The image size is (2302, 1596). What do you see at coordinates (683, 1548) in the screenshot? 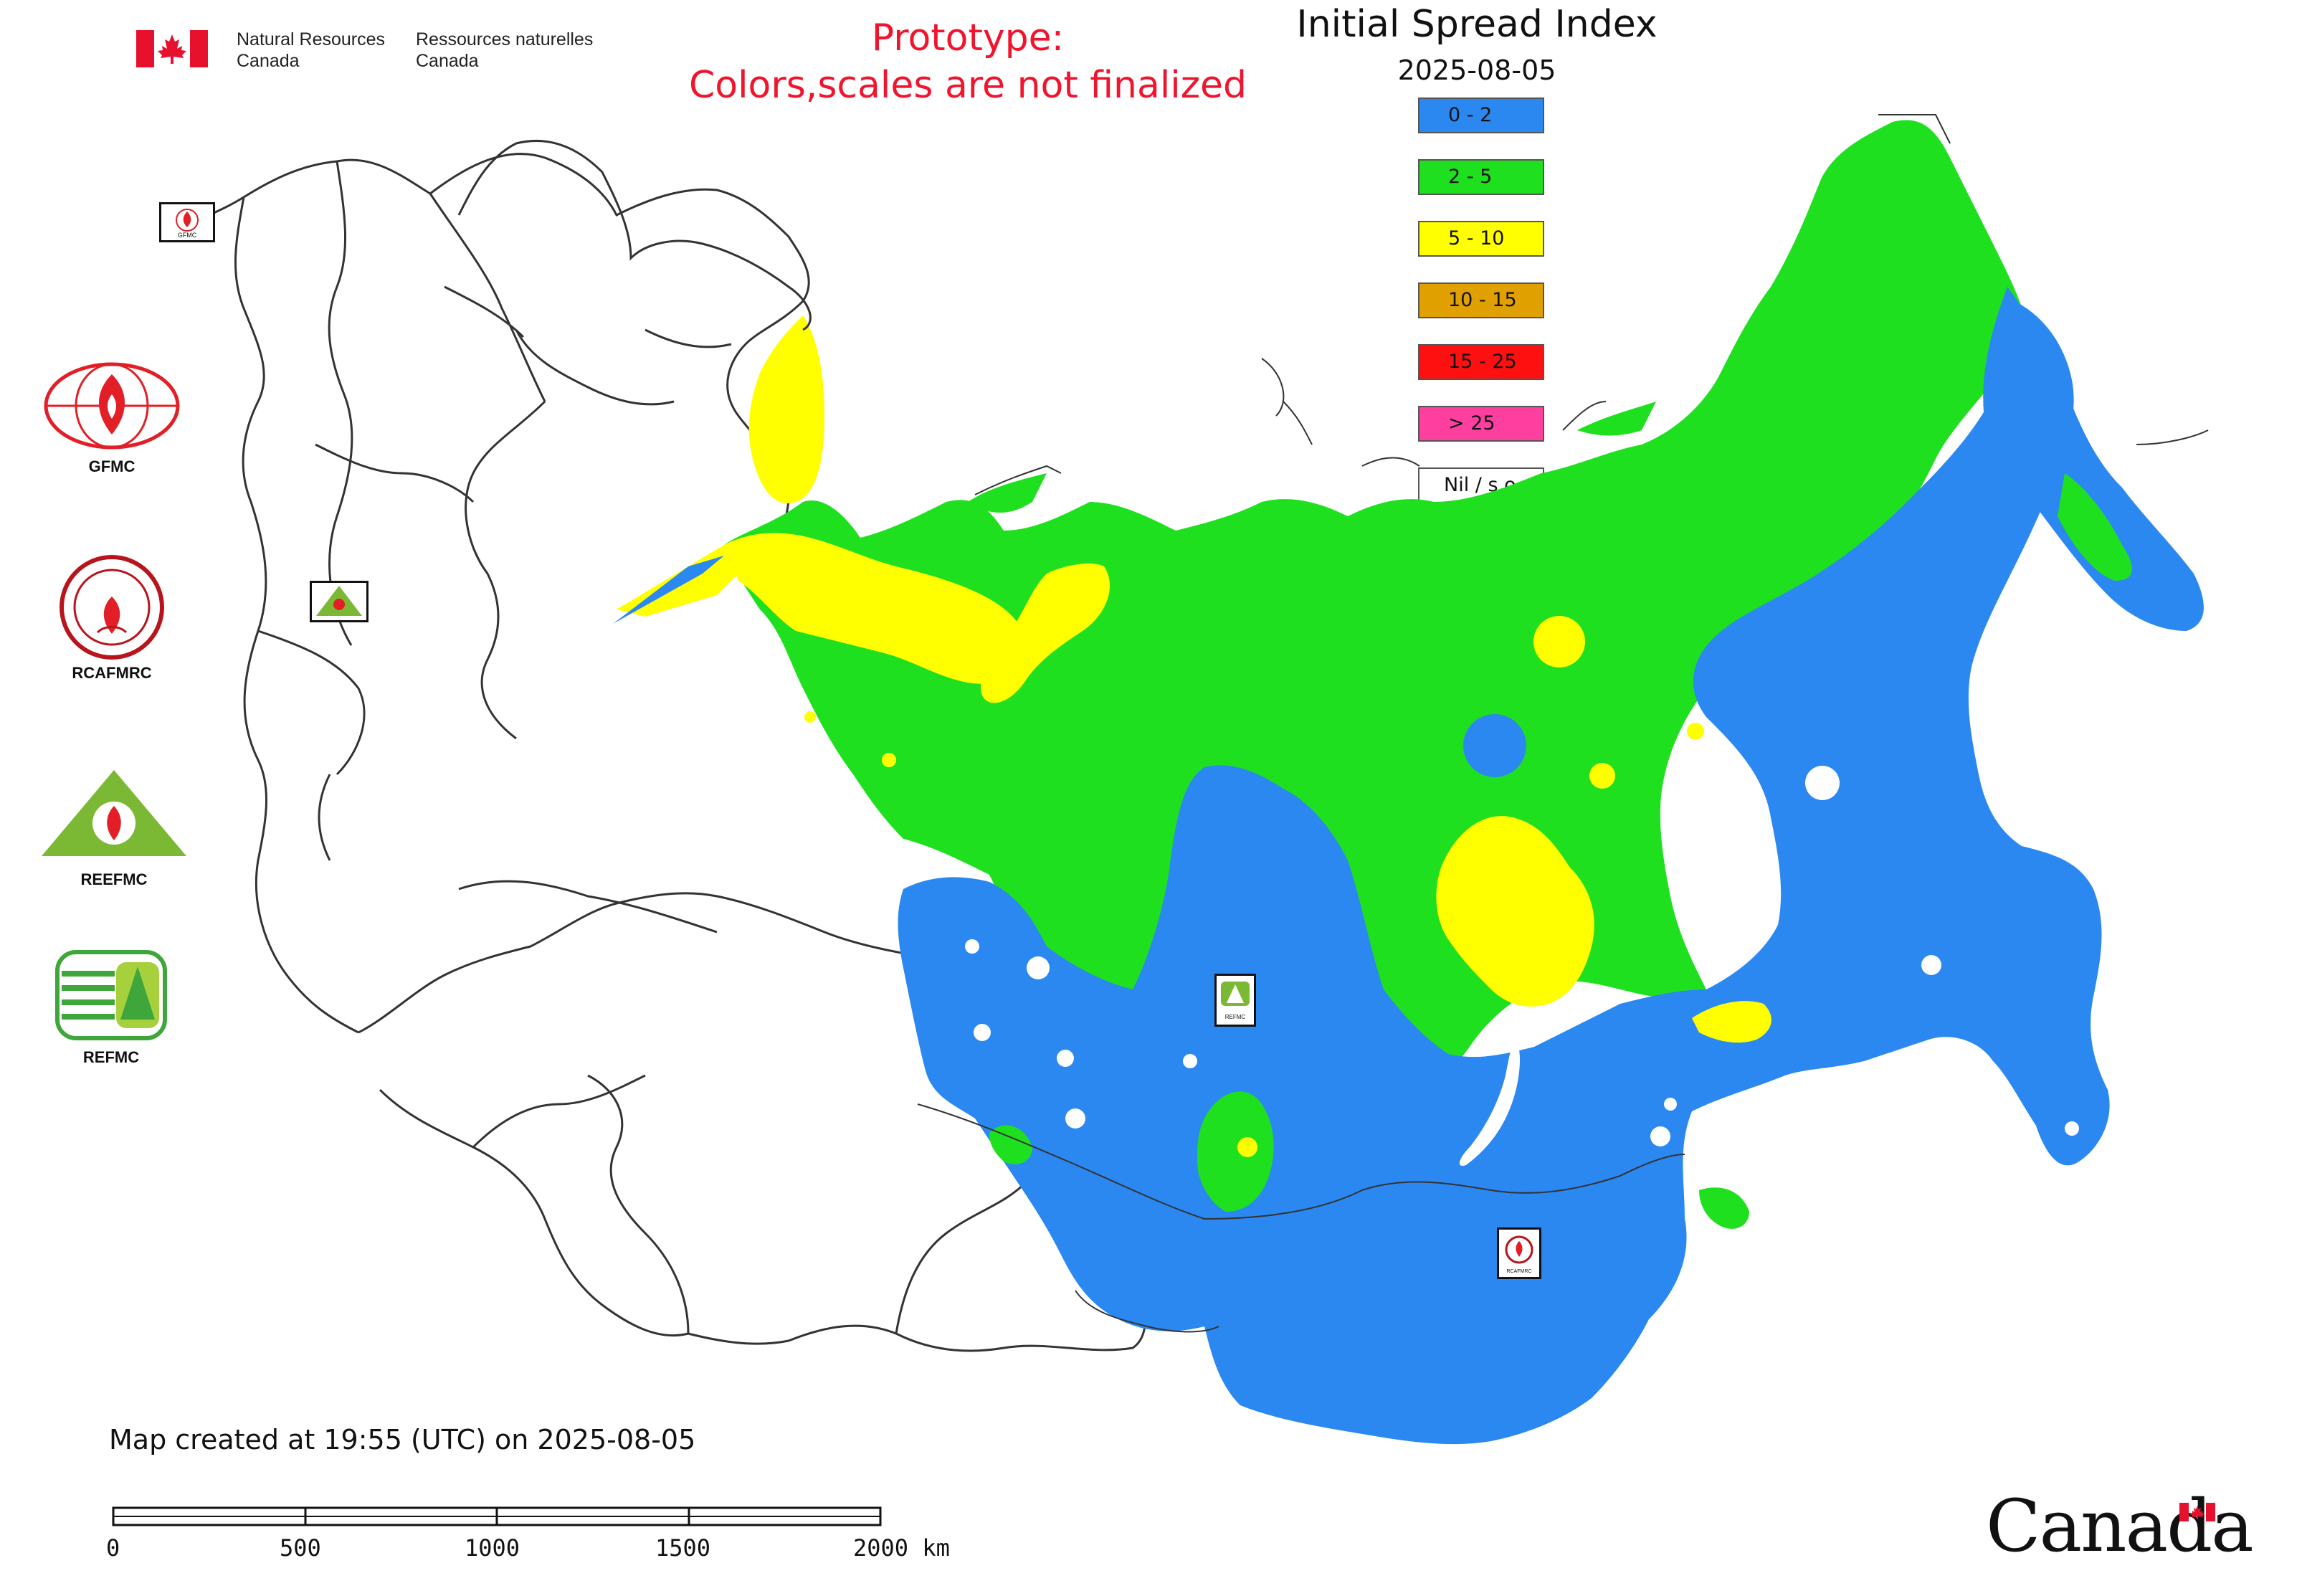
I see `scale-label-1500: 1500` at bounding box center [683, 1548].